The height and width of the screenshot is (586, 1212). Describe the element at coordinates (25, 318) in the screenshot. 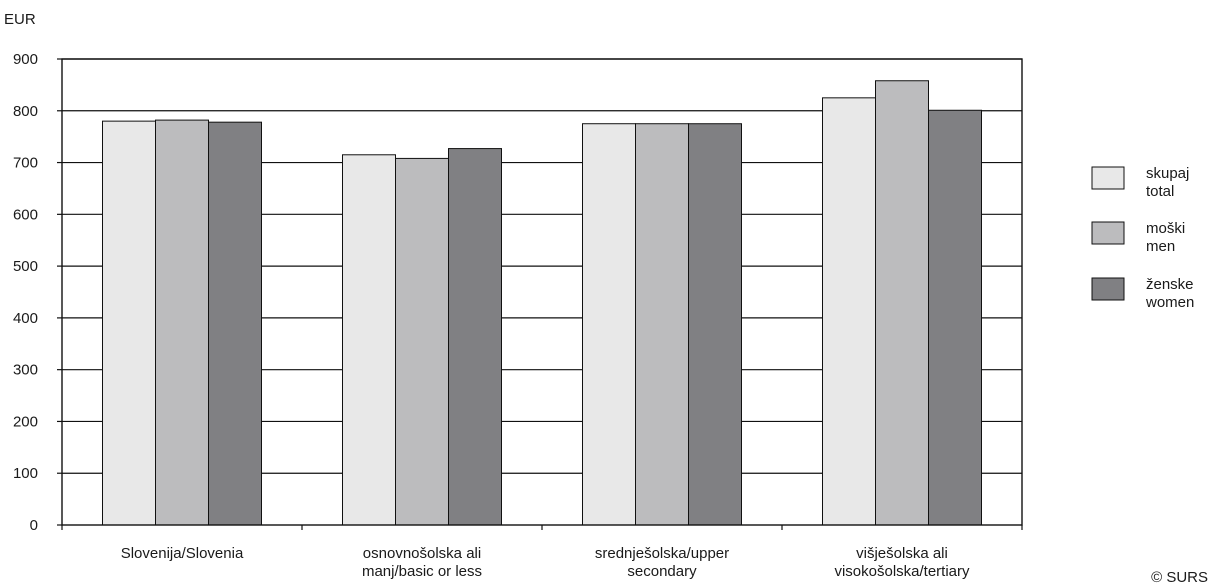

I see `y-tick-label: 400` at that location.